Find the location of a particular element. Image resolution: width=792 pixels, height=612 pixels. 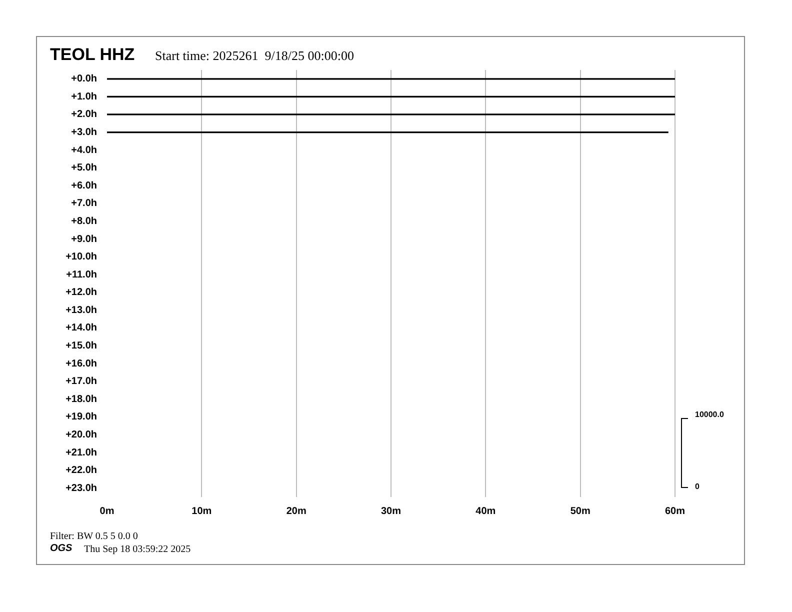

x-tick-label: 30m is located at coordinates (391, 511).